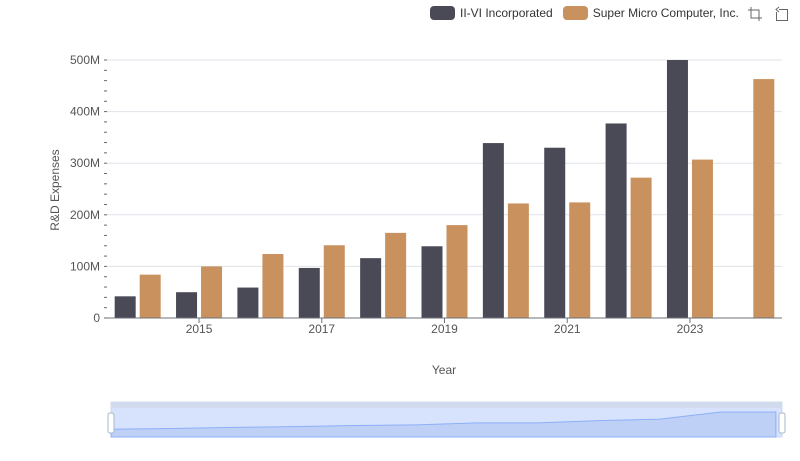  What do you see at coordinates (781, 14) in the screenshot?
I see `restore-icon` at bounding box center [781, 14].